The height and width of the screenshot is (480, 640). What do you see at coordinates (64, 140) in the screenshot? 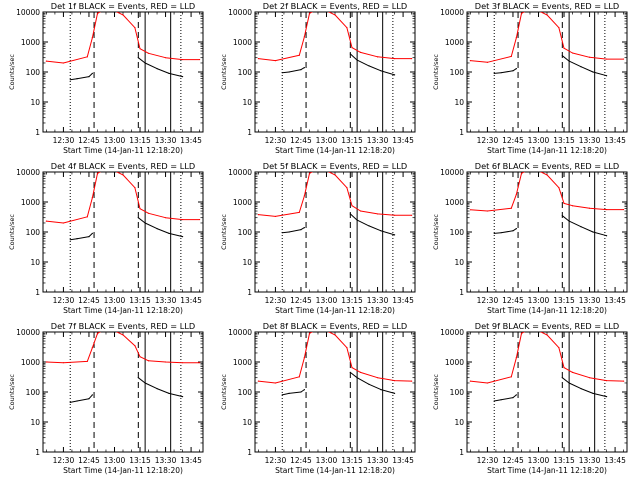
I see `x-tick-label: 12:30` at bounding box center [64, 140].